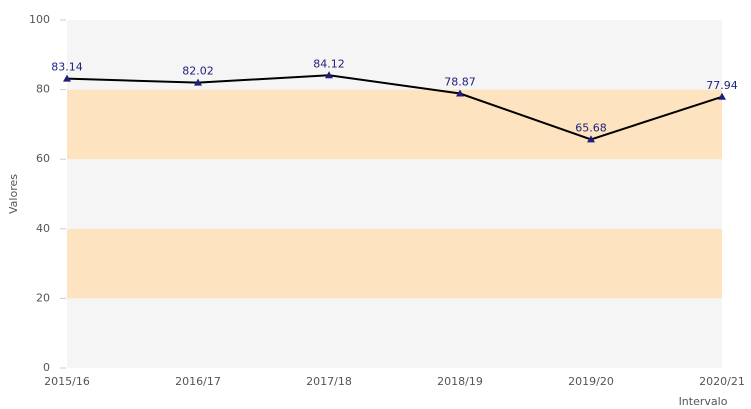 The width and height of the screenshot is (751, 409). What do you see at coordinates (460, 381) in the screenshot?
I see `x-tick-label: 2018/19` at bounding box center [460, 381].